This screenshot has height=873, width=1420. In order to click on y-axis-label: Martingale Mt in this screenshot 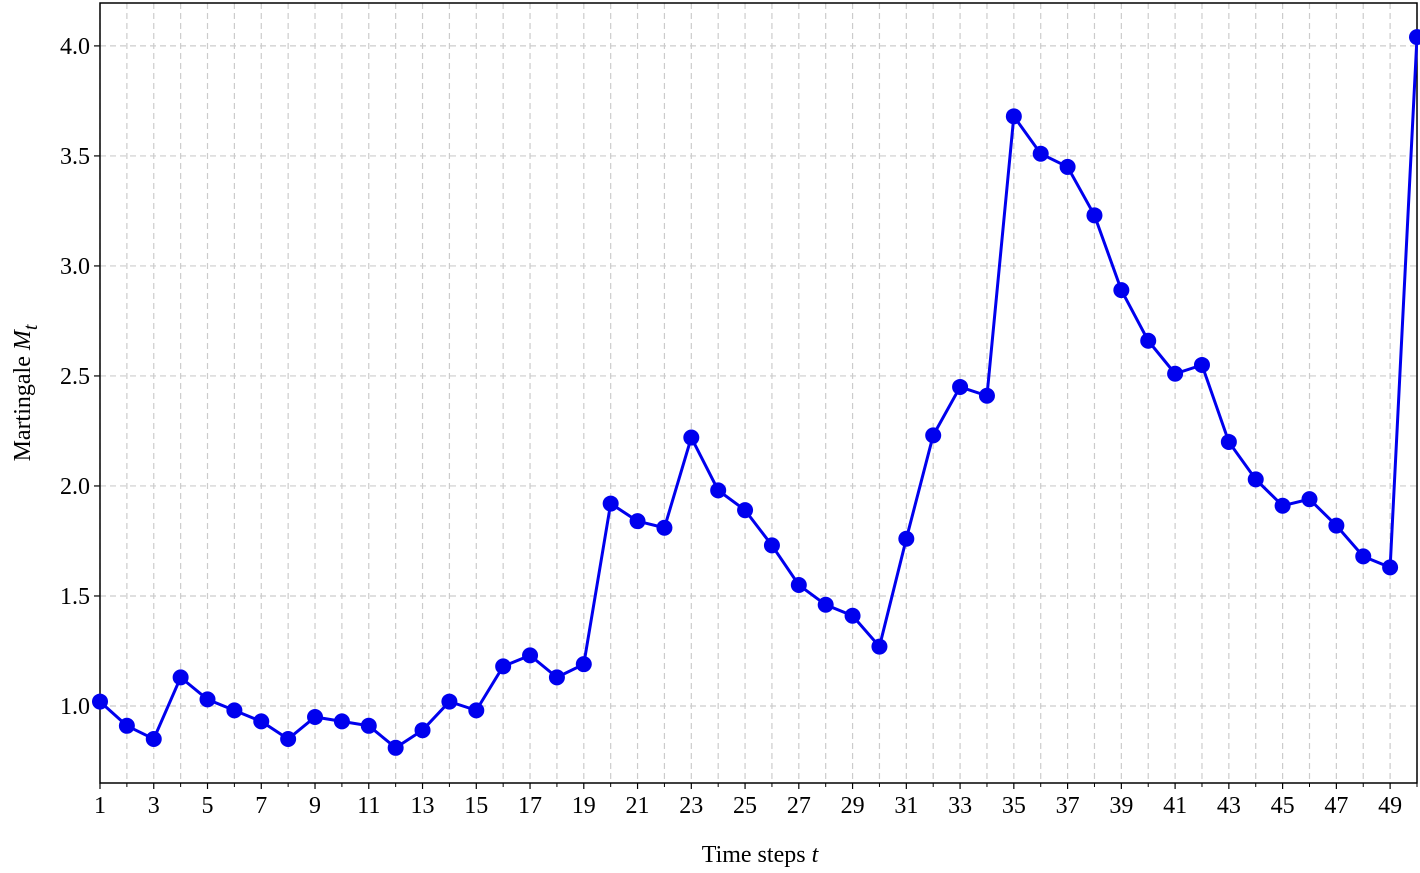, I will do `click(26, 392)`.